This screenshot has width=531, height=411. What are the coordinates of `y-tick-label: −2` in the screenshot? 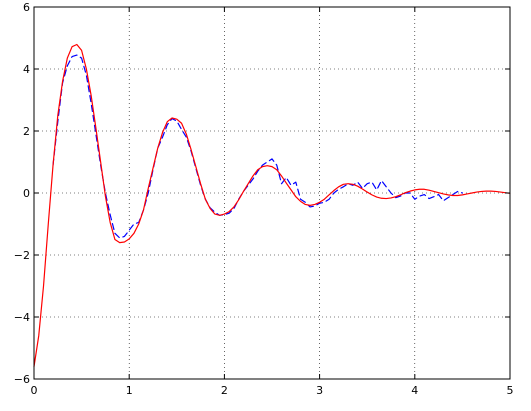 It's located at (22, 255).